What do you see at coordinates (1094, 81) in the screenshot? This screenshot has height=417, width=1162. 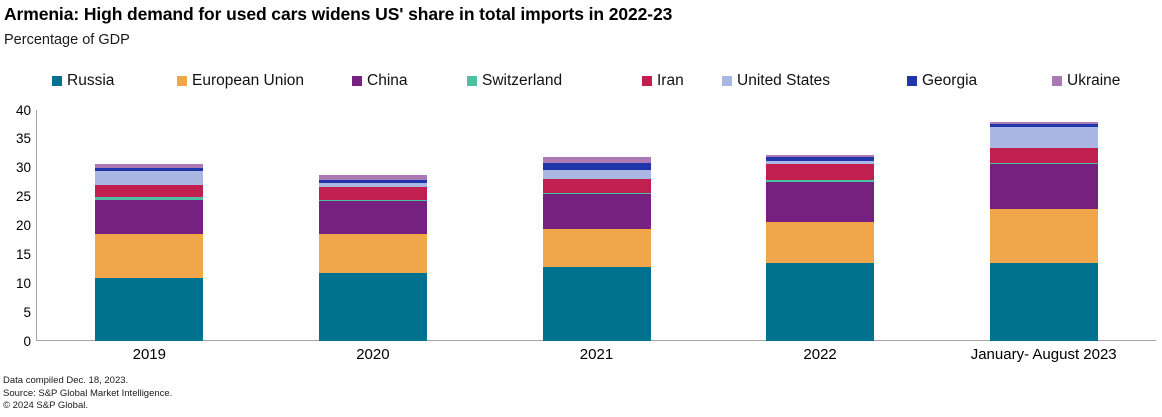 I see `legend-label: Ukraine` at bounding box center [1094, 81].